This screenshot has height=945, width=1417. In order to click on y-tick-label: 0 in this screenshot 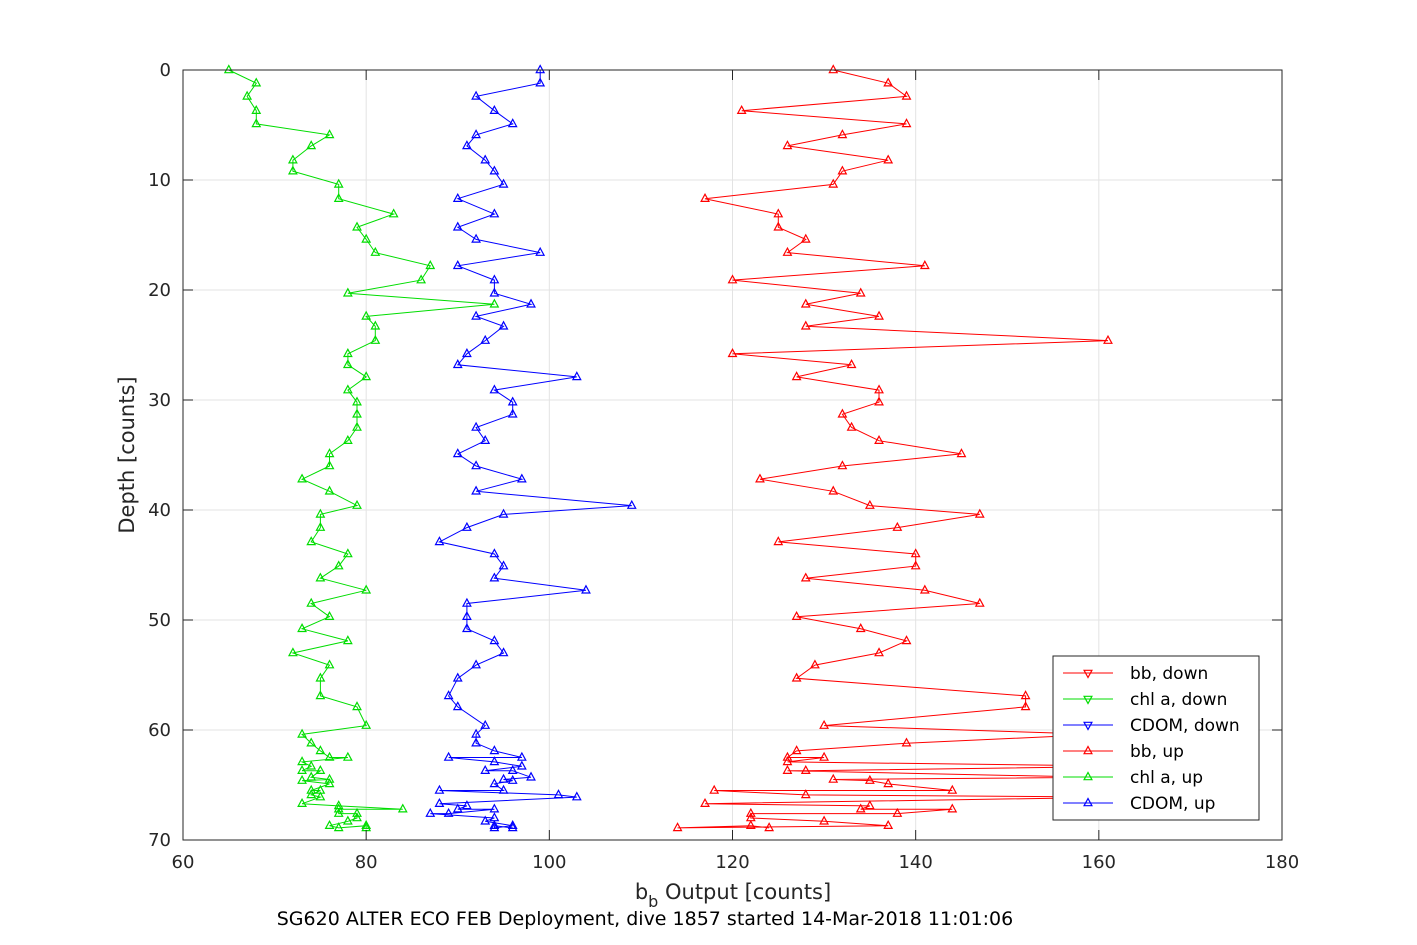, I will do `click(165, 70)`.